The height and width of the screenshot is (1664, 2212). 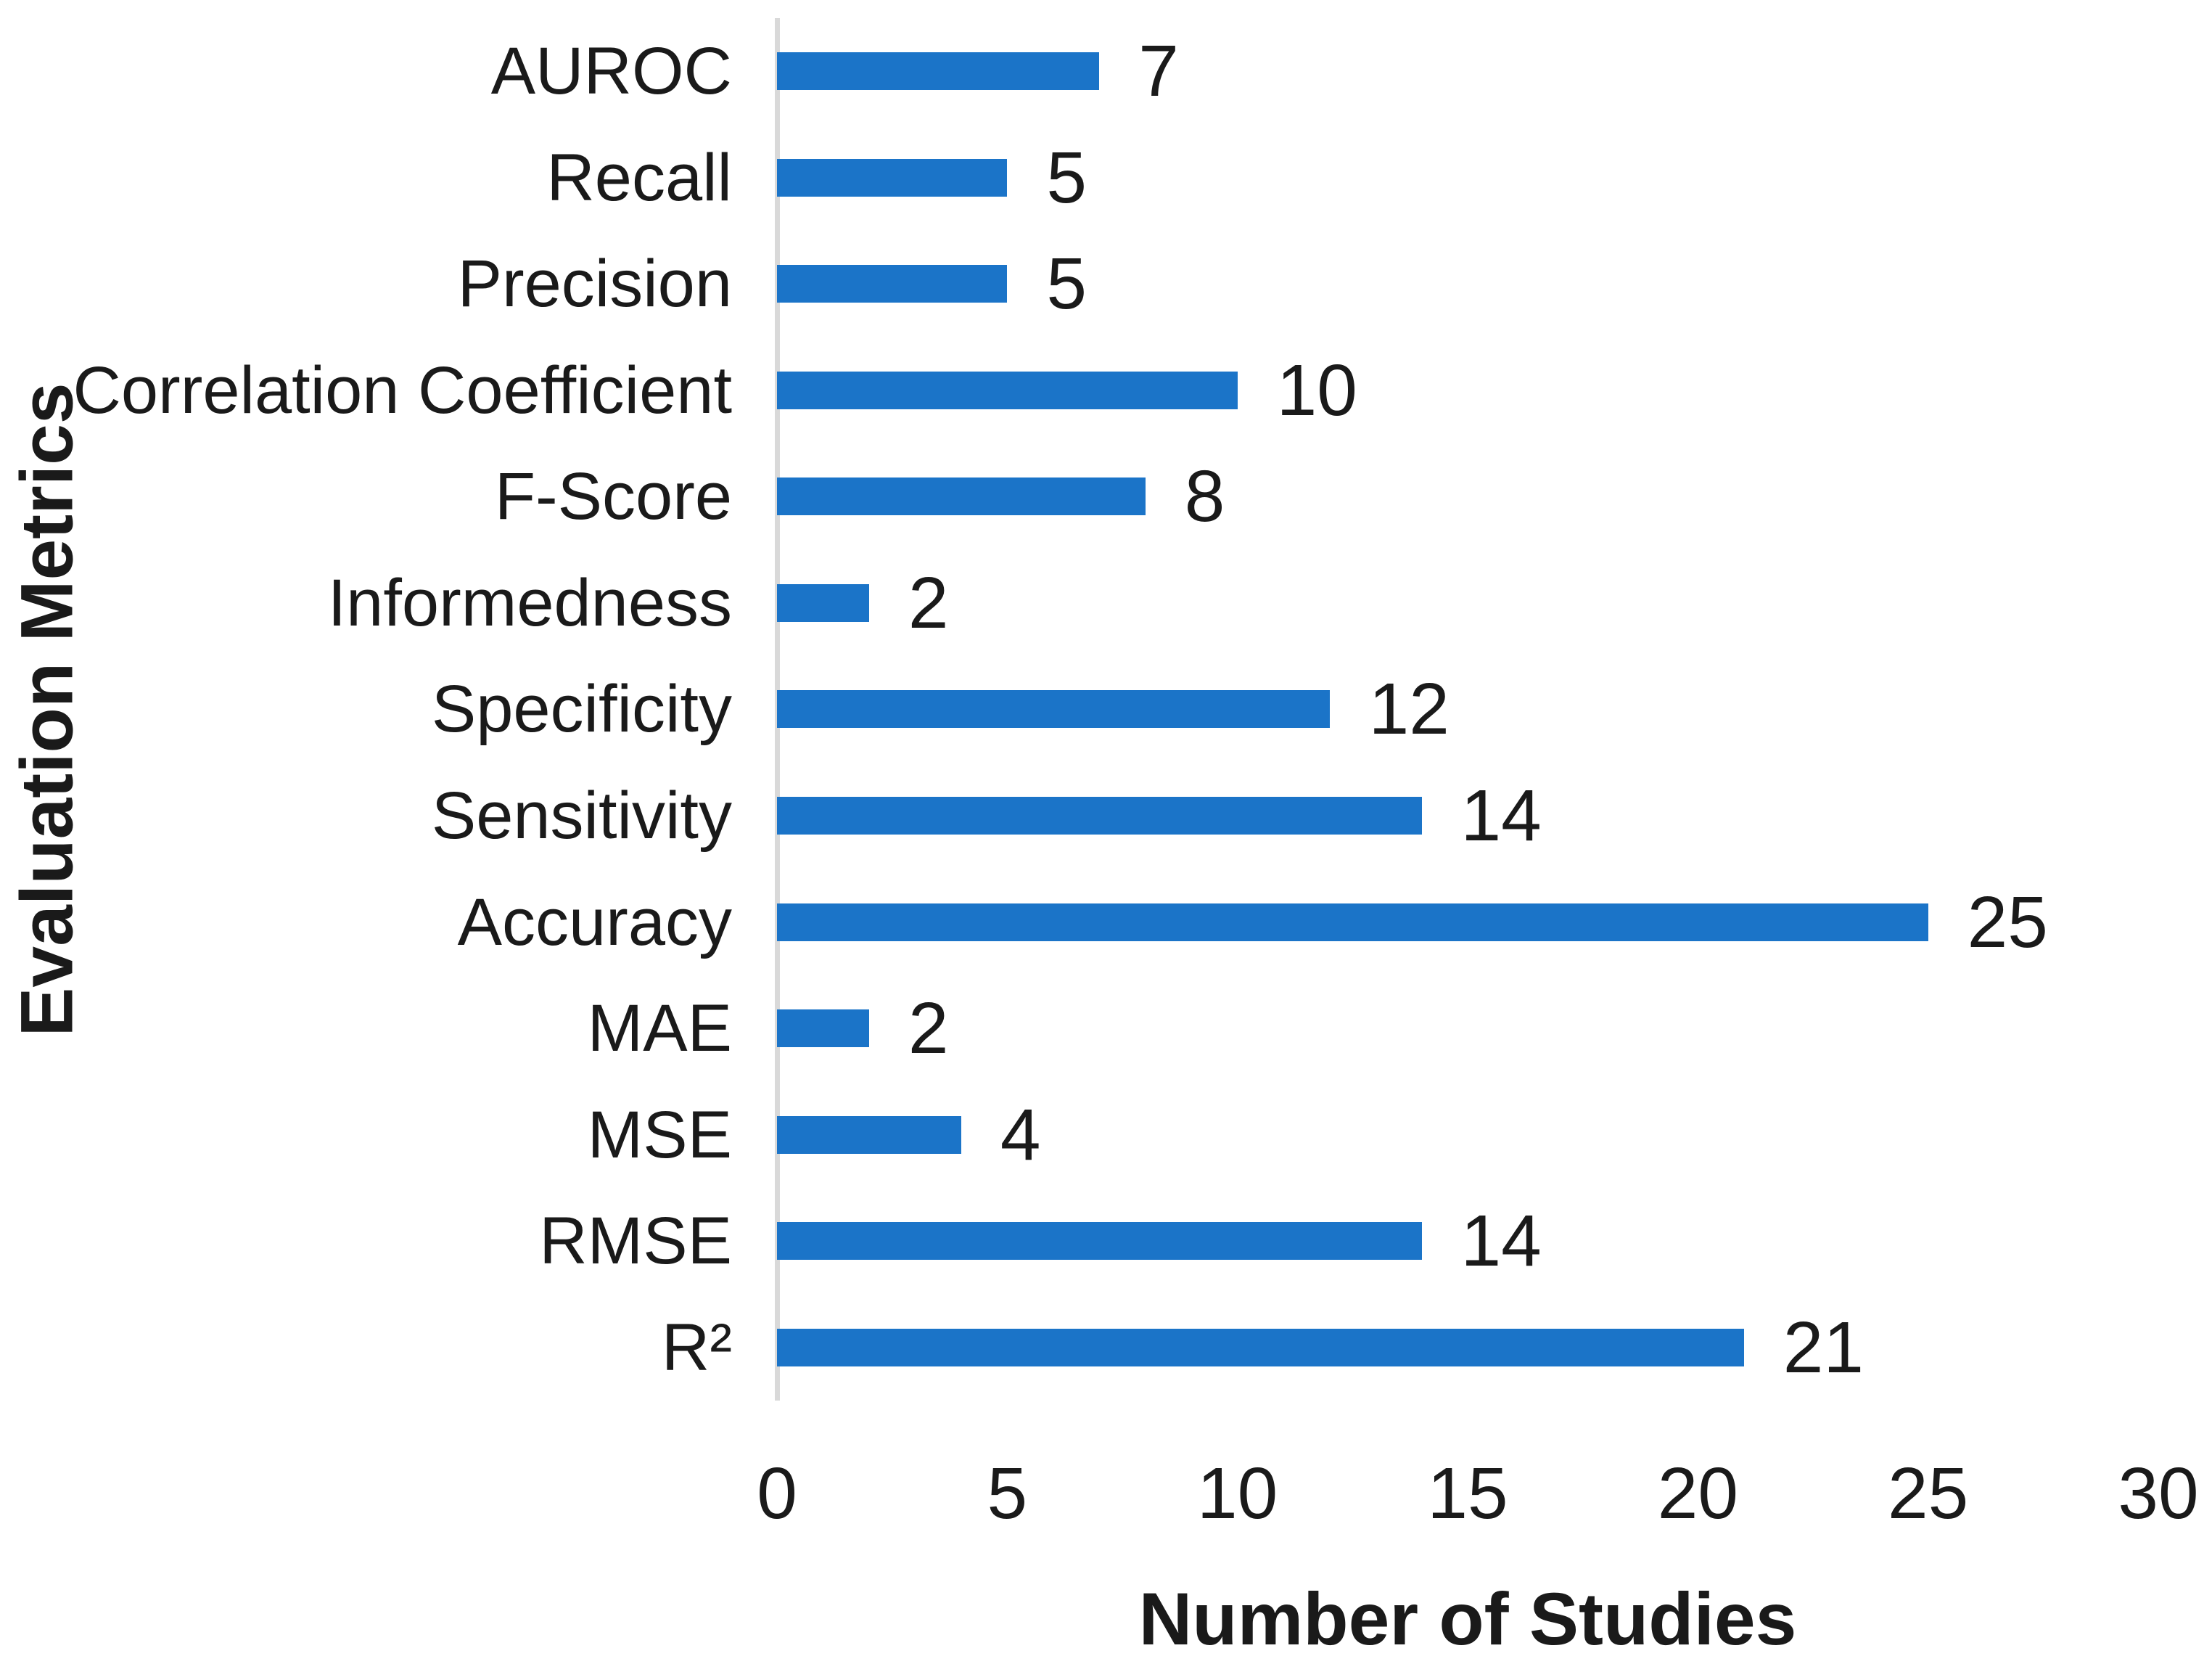 What do you see at coordinates (582, 709) in the screenshot?
I see `category-label: Specificity` at bounding box center [582, 709].